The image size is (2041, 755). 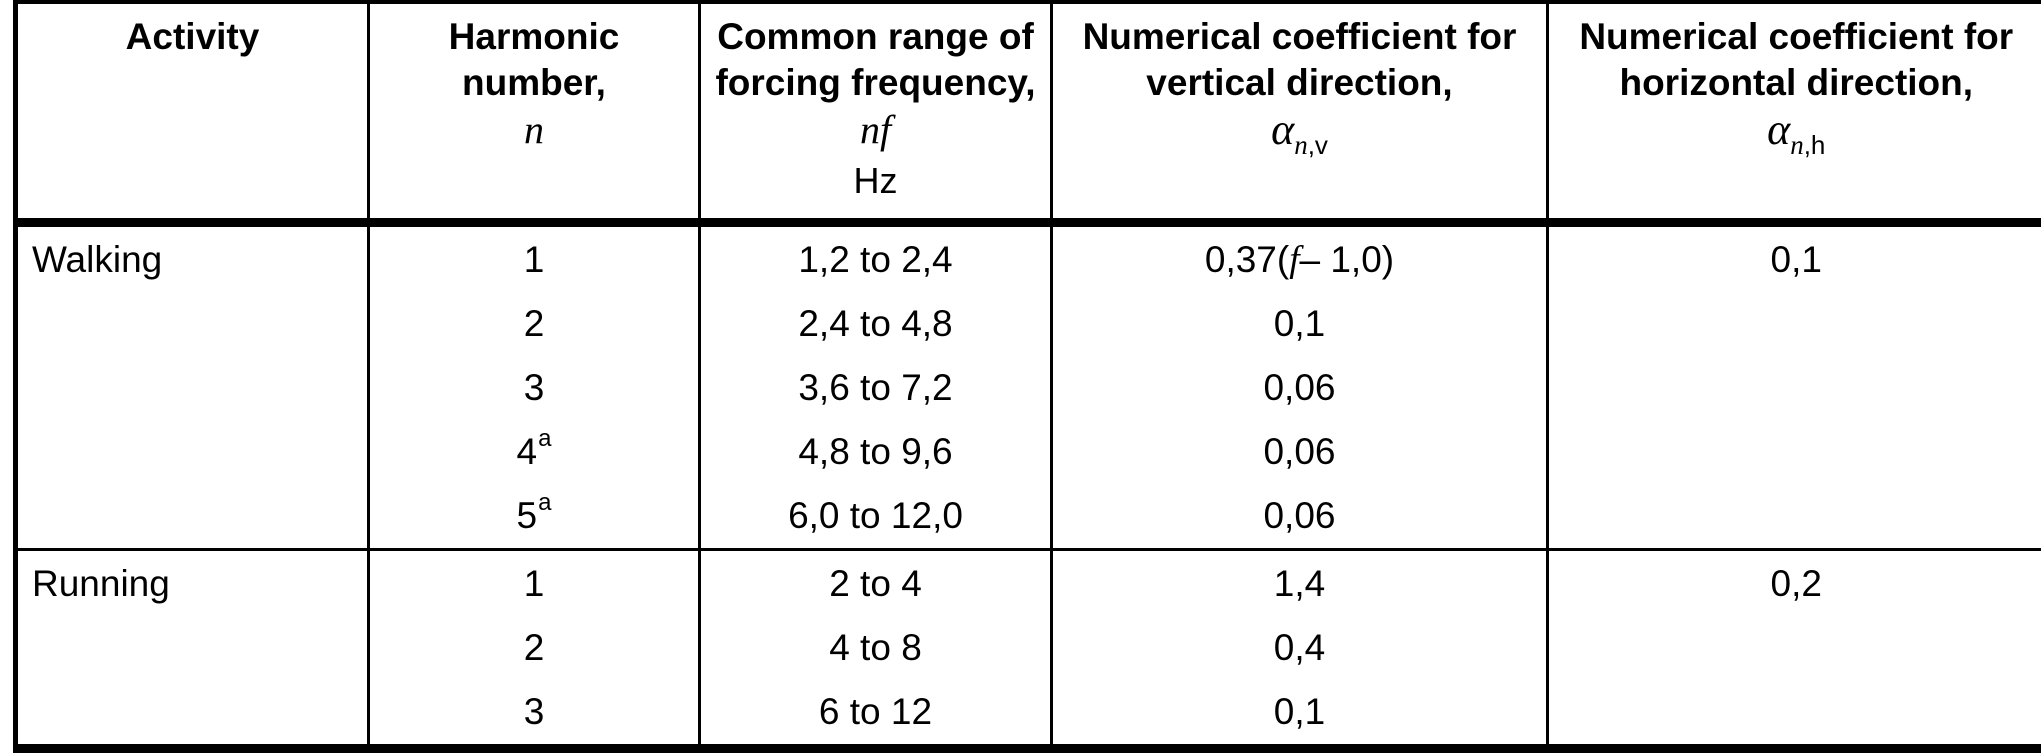 I want to click on frequency-range-value: 3,6 to 7,2, so click(x=875, y=387).